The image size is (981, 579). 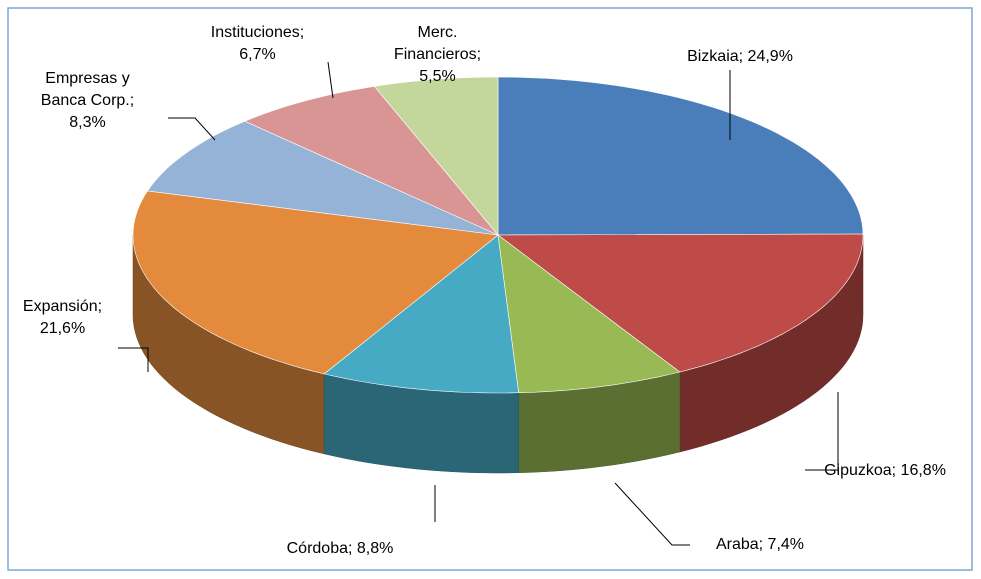 What do you see at coordinates (62, 317) in the screenshot?
I see `data-label: Expansión; 21,6%` at bounding box center [62, 317].